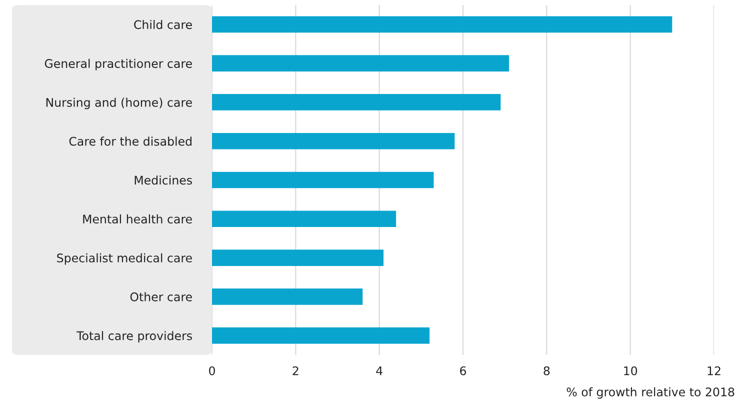 This screenshot has height=403, width=737. What do you see at coordinates (130, 141) in the screenshot?
I see `y-tick-label: Care for the disabled` at bounding box center [130, 141].